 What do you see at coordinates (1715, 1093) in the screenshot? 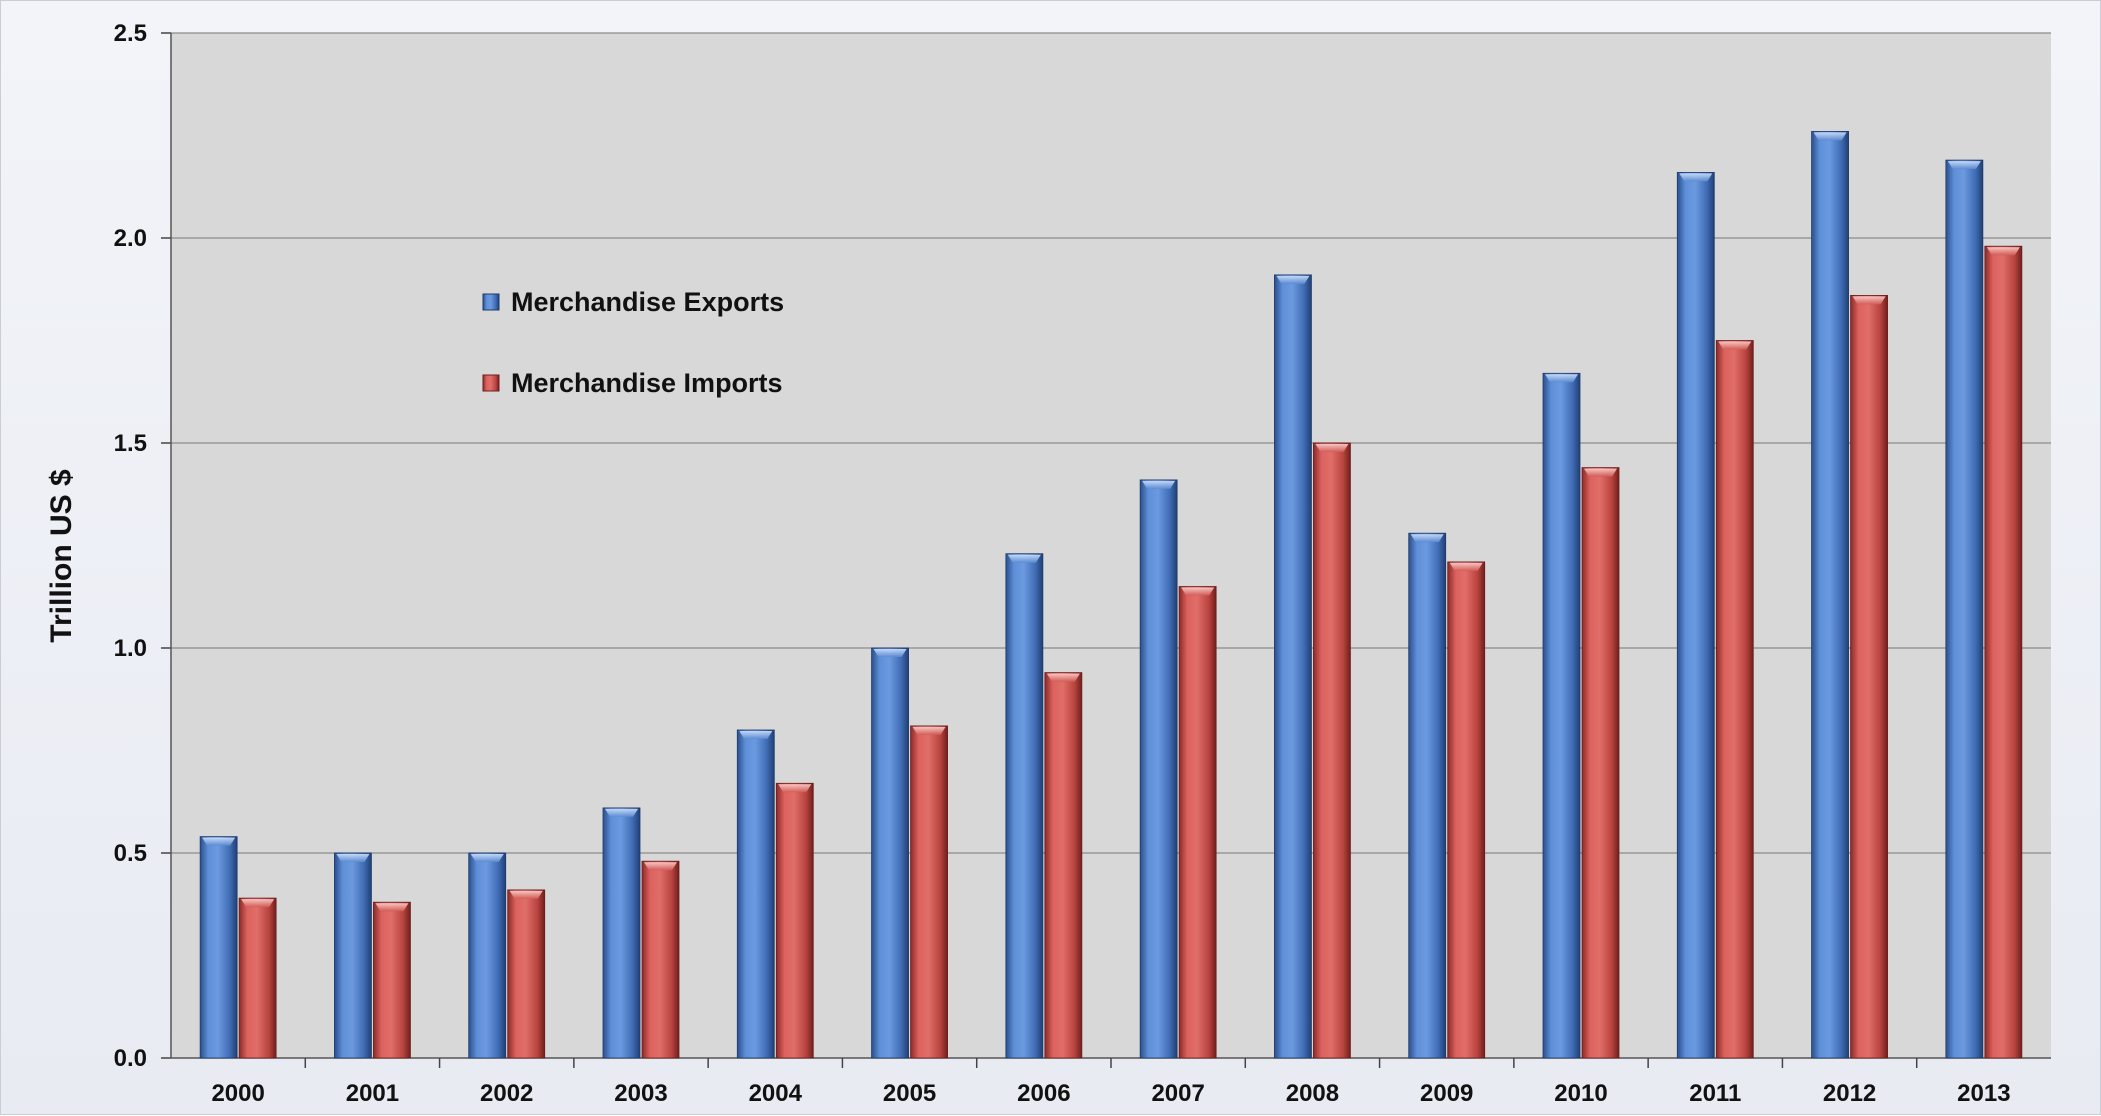
I see `x-tick-label: 2011` at bounding box center [1715, 1093].